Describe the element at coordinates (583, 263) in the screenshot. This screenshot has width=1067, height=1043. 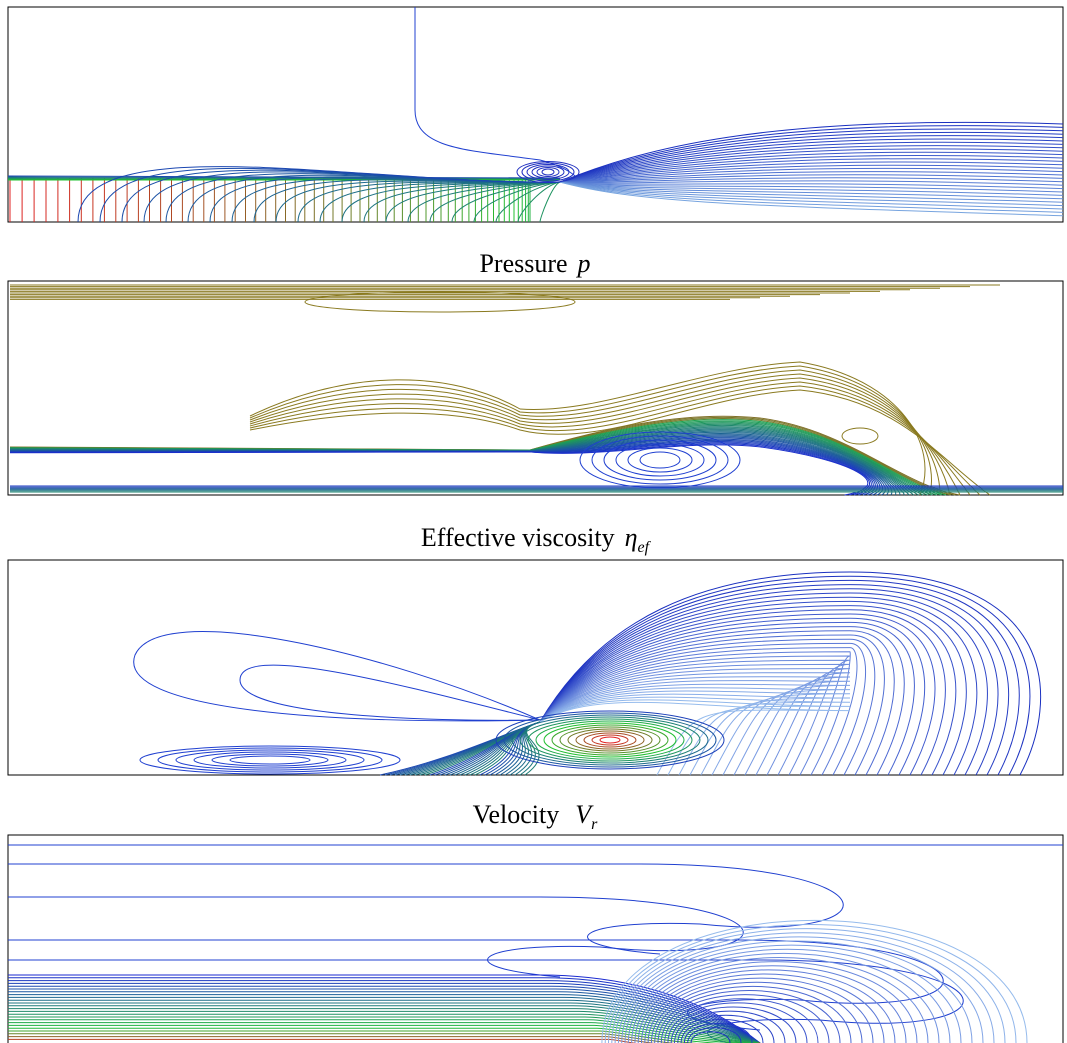
I see `caption-symbol: p` at that location.